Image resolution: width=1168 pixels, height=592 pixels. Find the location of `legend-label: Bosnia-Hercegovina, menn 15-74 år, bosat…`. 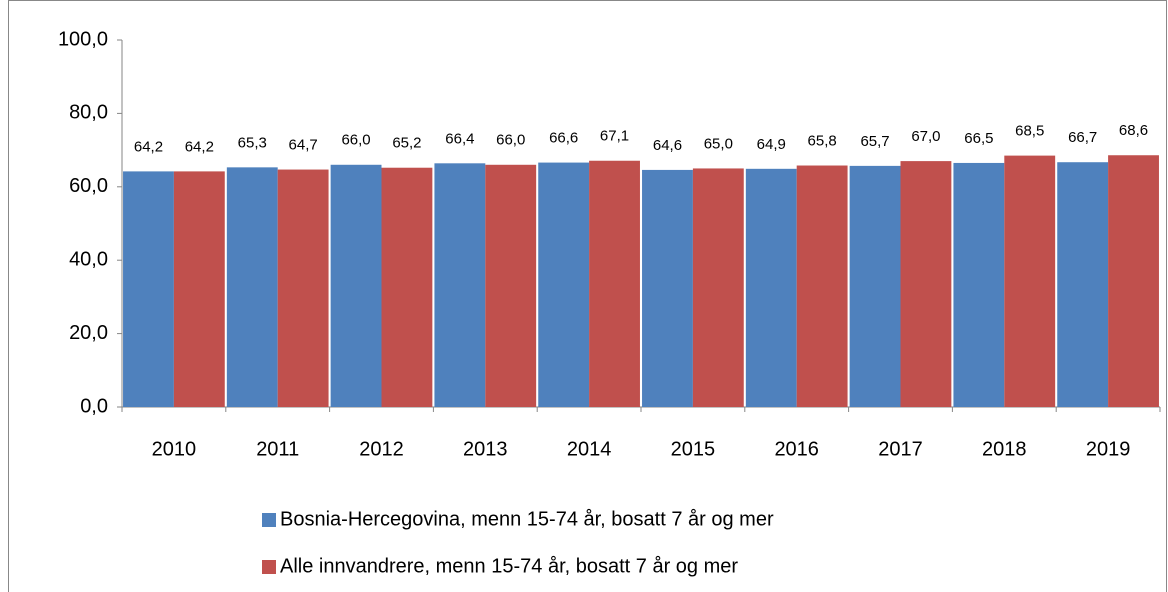

legend-label: Bosnia-Hercegovina, menn 15-74 år, bosat… is located at coordinates (527, 519).